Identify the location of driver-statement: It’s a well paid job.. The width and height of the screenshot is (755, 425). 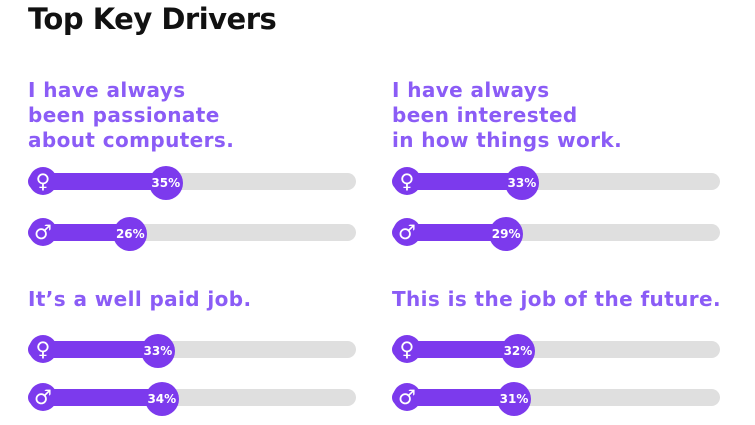
(140, 299).